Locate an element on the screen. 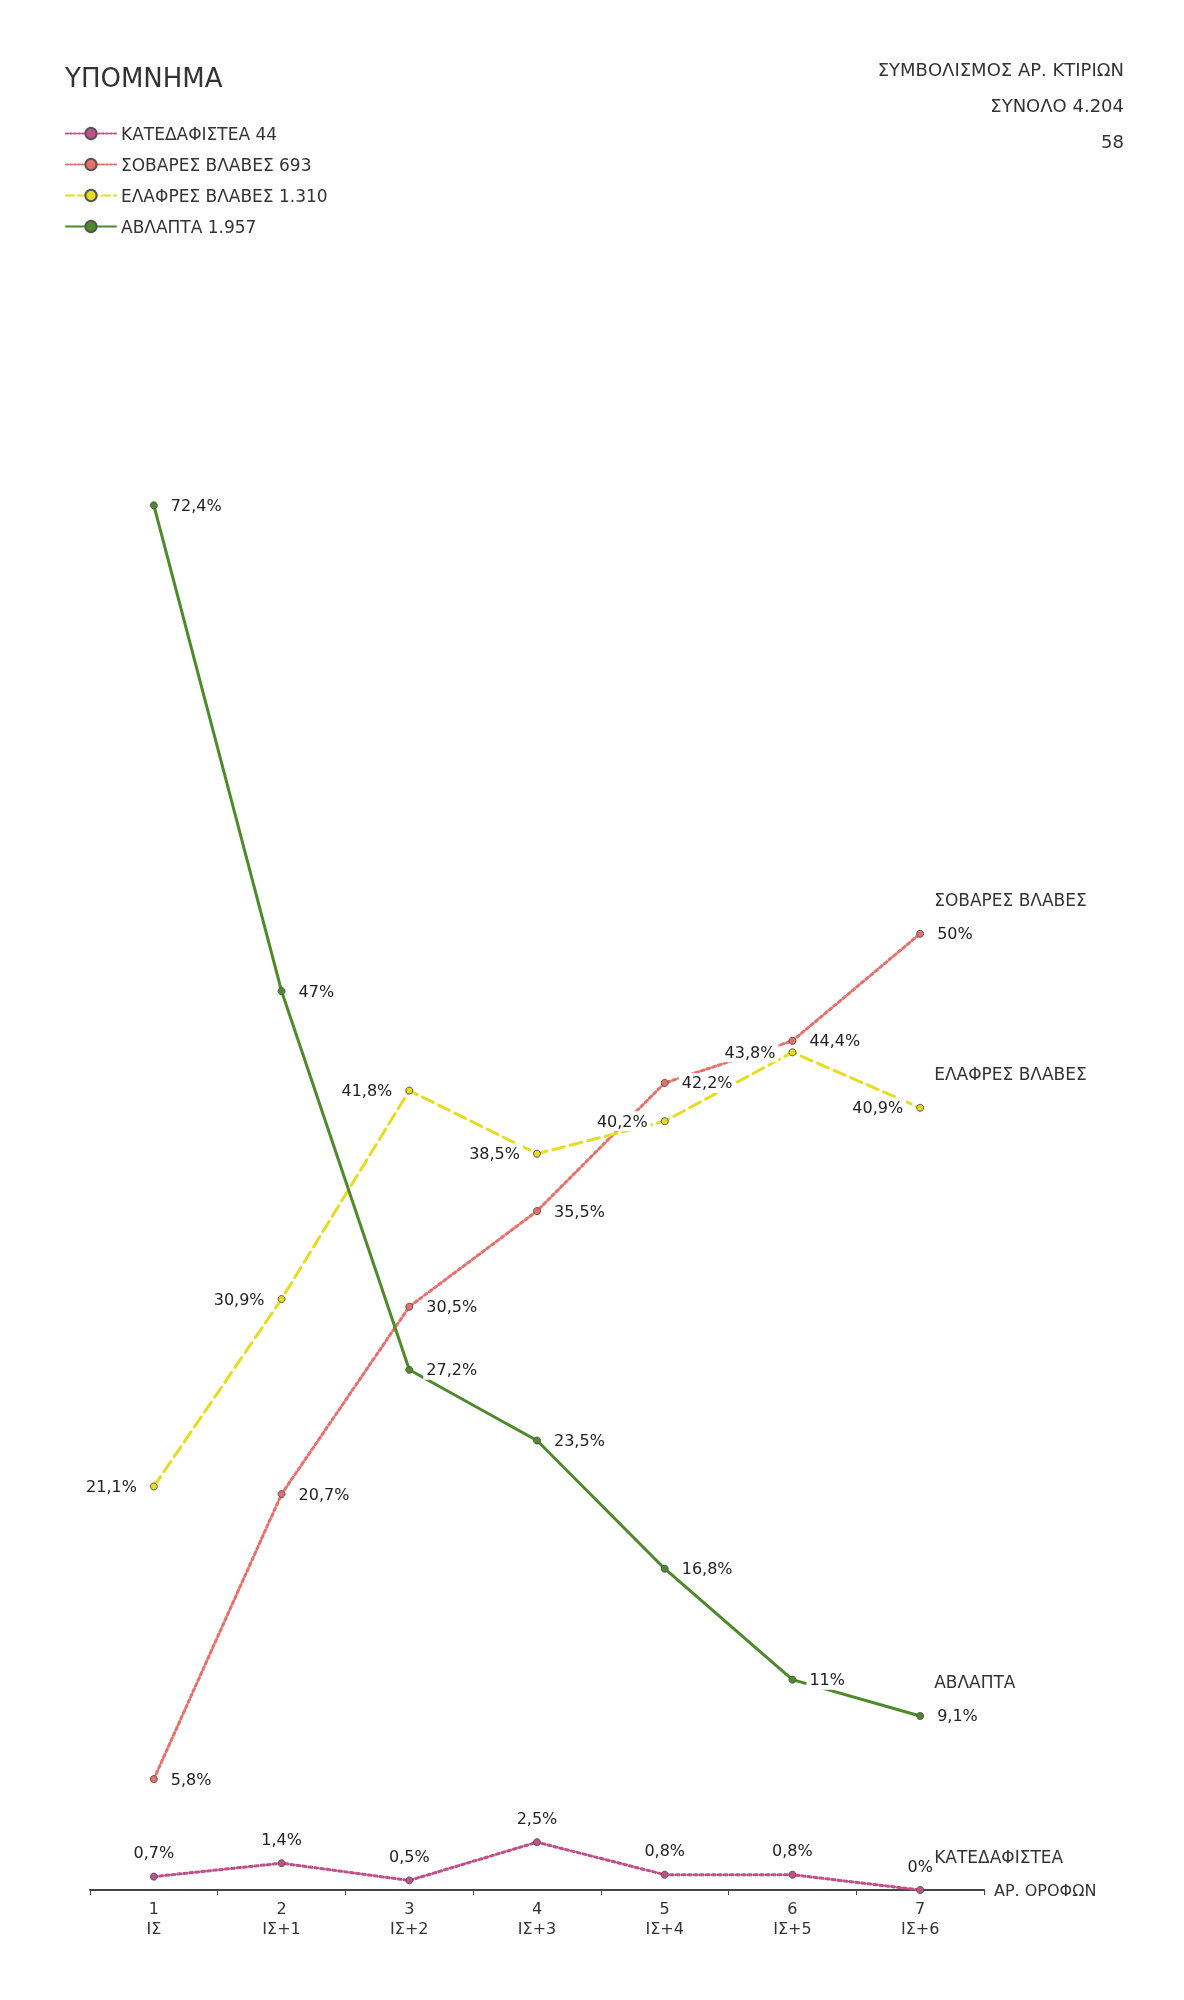 The width and height of the screenshot is (1184, 2000). data-label: 38,5% is located at coordinates (494, 1154).